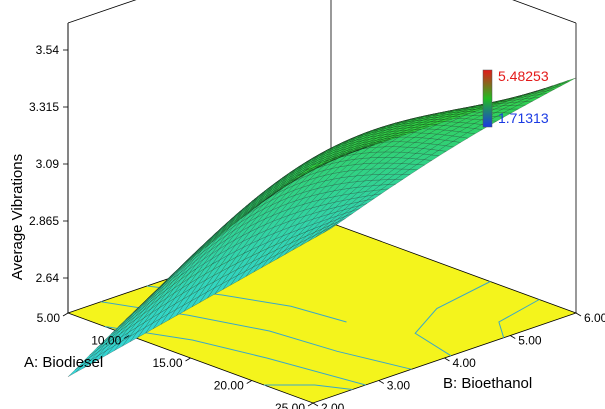  Describe the element at coordinates (167, 363) in the screenshot. I see `x-tick-label: 15.00` at that location.